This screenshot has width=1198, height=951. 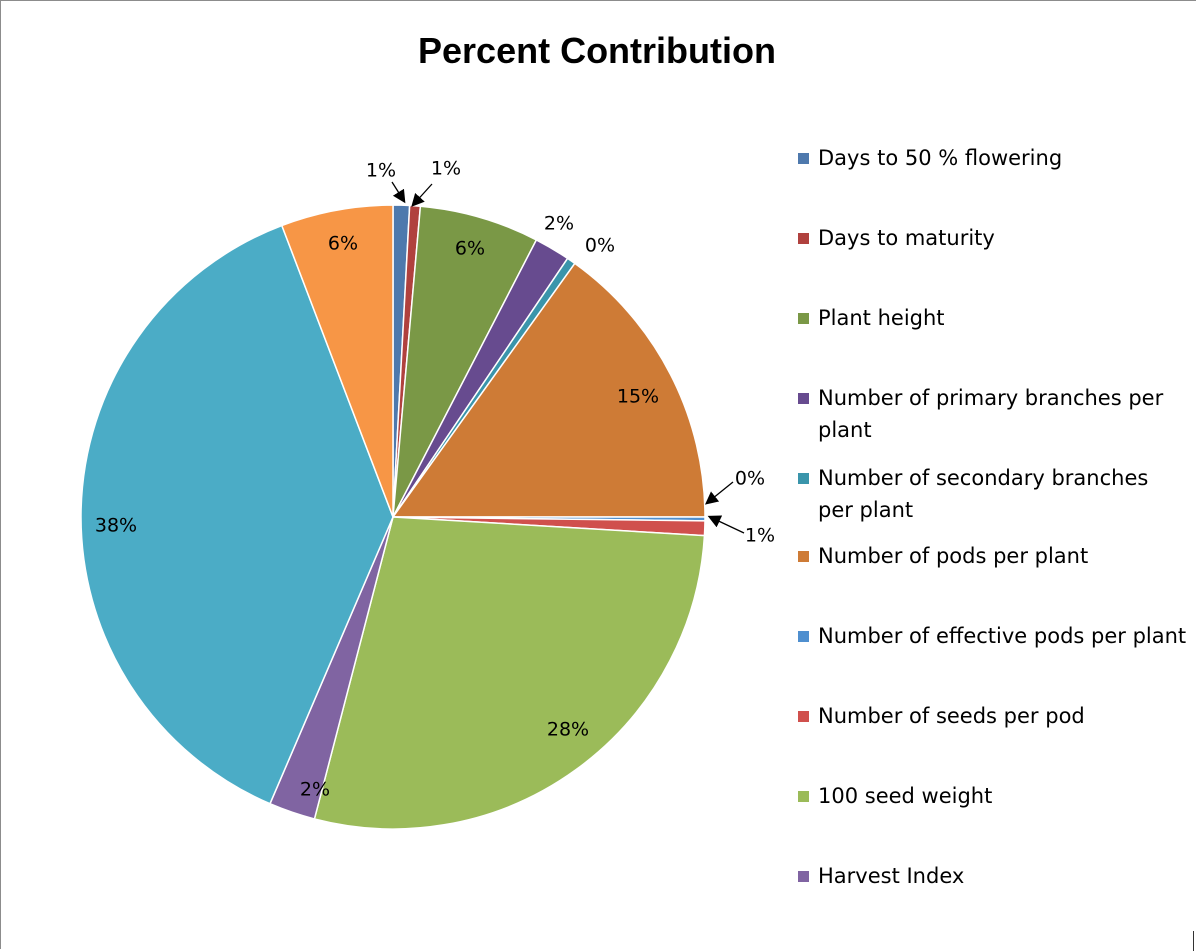 I want to click on legend-item-6: Number of pods per plant, so click(x=993, y=556).